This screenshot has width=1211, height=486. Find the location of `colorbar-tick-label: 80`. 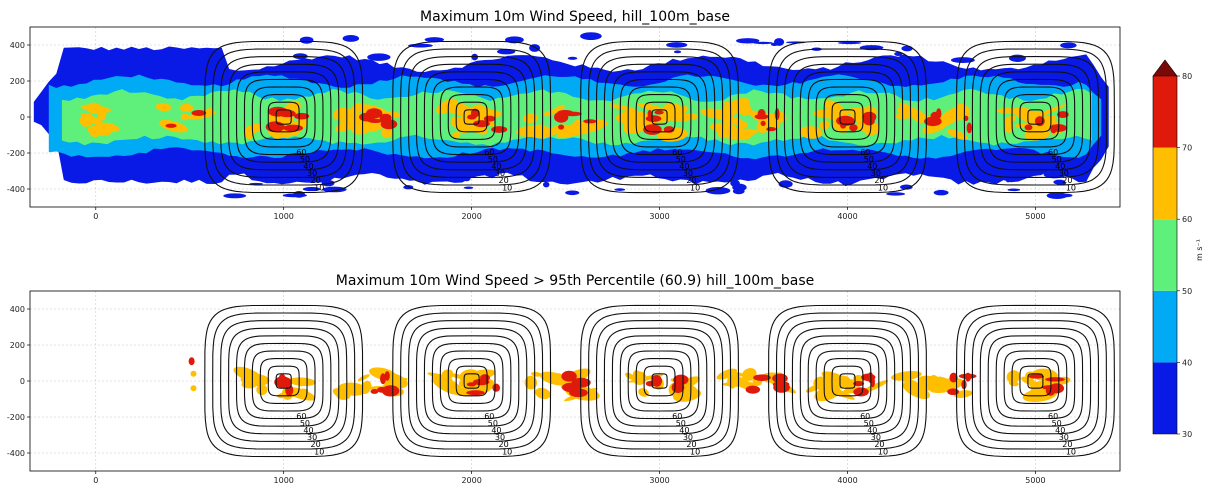

colorbar-tick-label: 80 is located at coordinates (1187, 76).